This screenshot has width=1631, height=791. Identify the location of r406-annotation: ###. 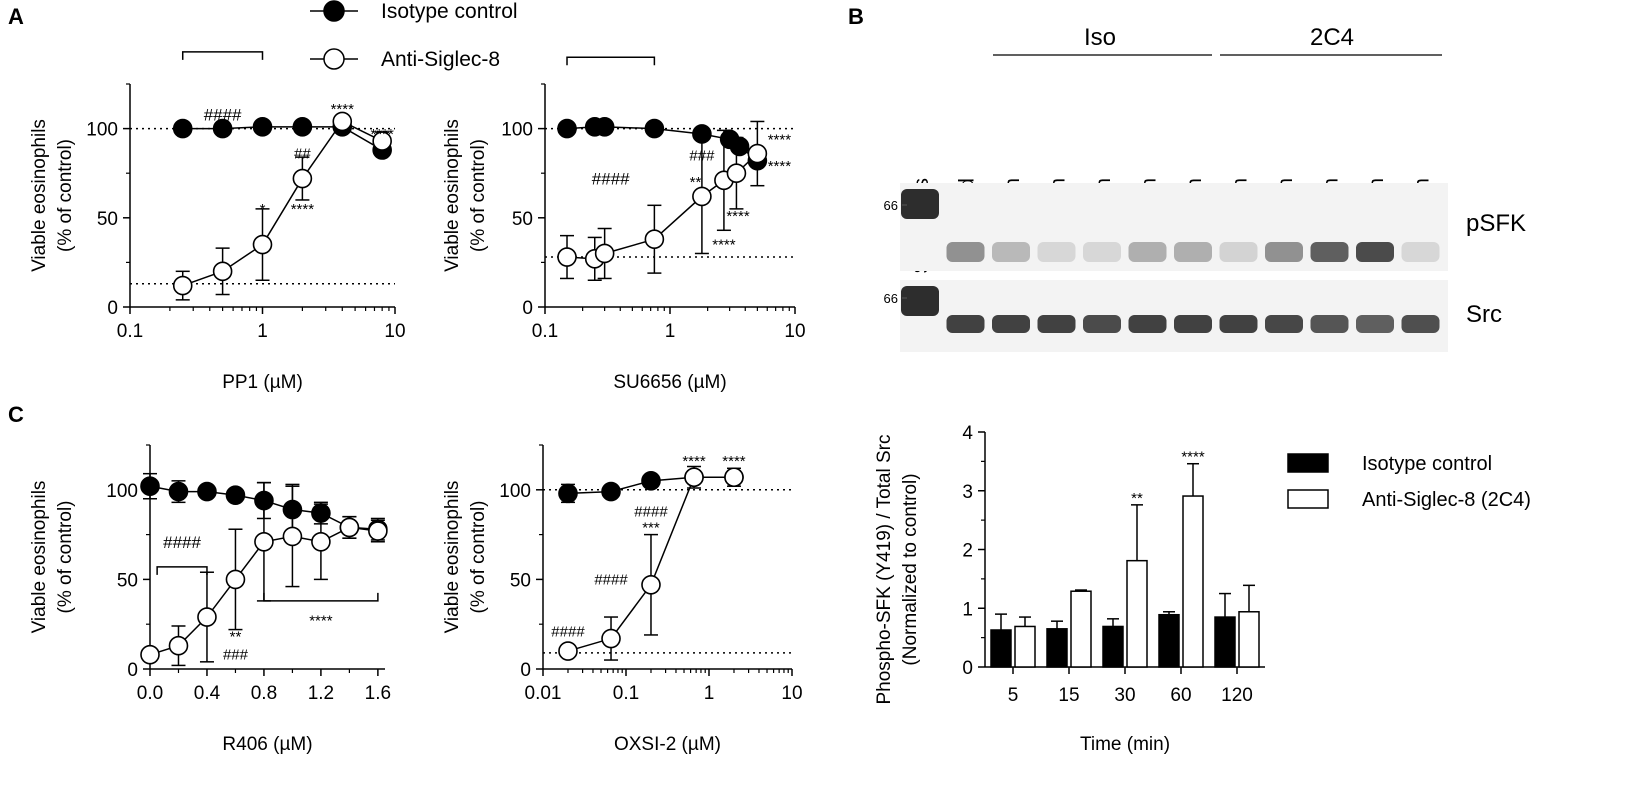
(236, 655).